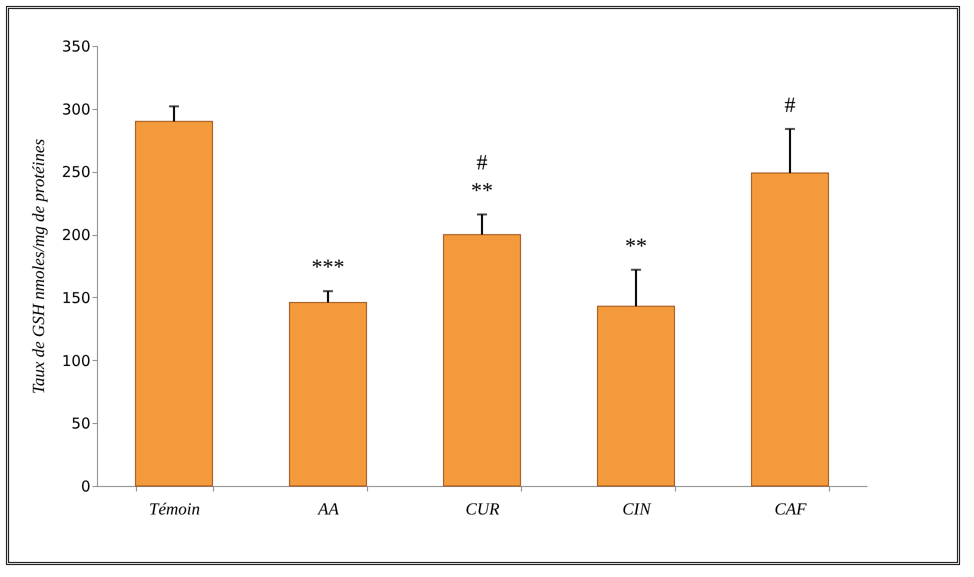 Image resolution: width=974 pixels, height=577 pixels. Describe the element at coordinates (328, 267) in the screenshot. I see `data-label: ***` at that location.